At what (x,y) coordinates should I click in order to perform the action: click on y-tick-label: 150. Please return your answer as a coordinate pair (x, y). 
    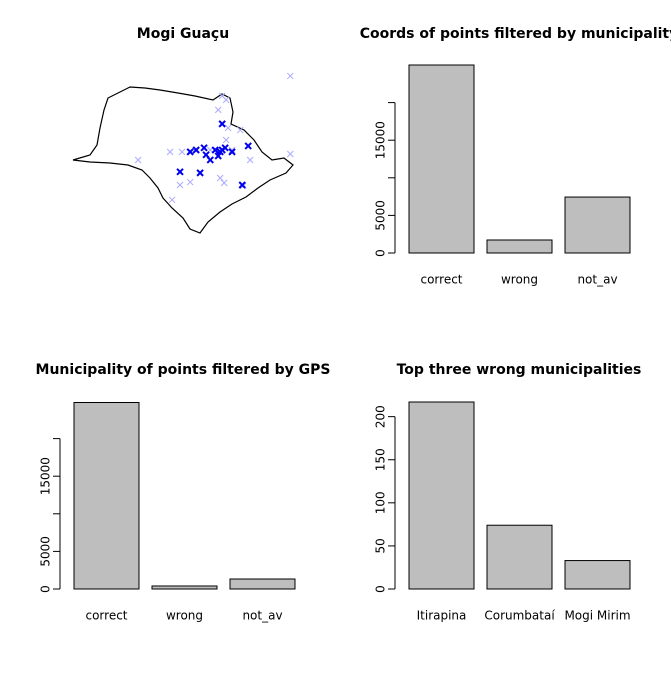
    Looking at the image, I should click on (381, 459).